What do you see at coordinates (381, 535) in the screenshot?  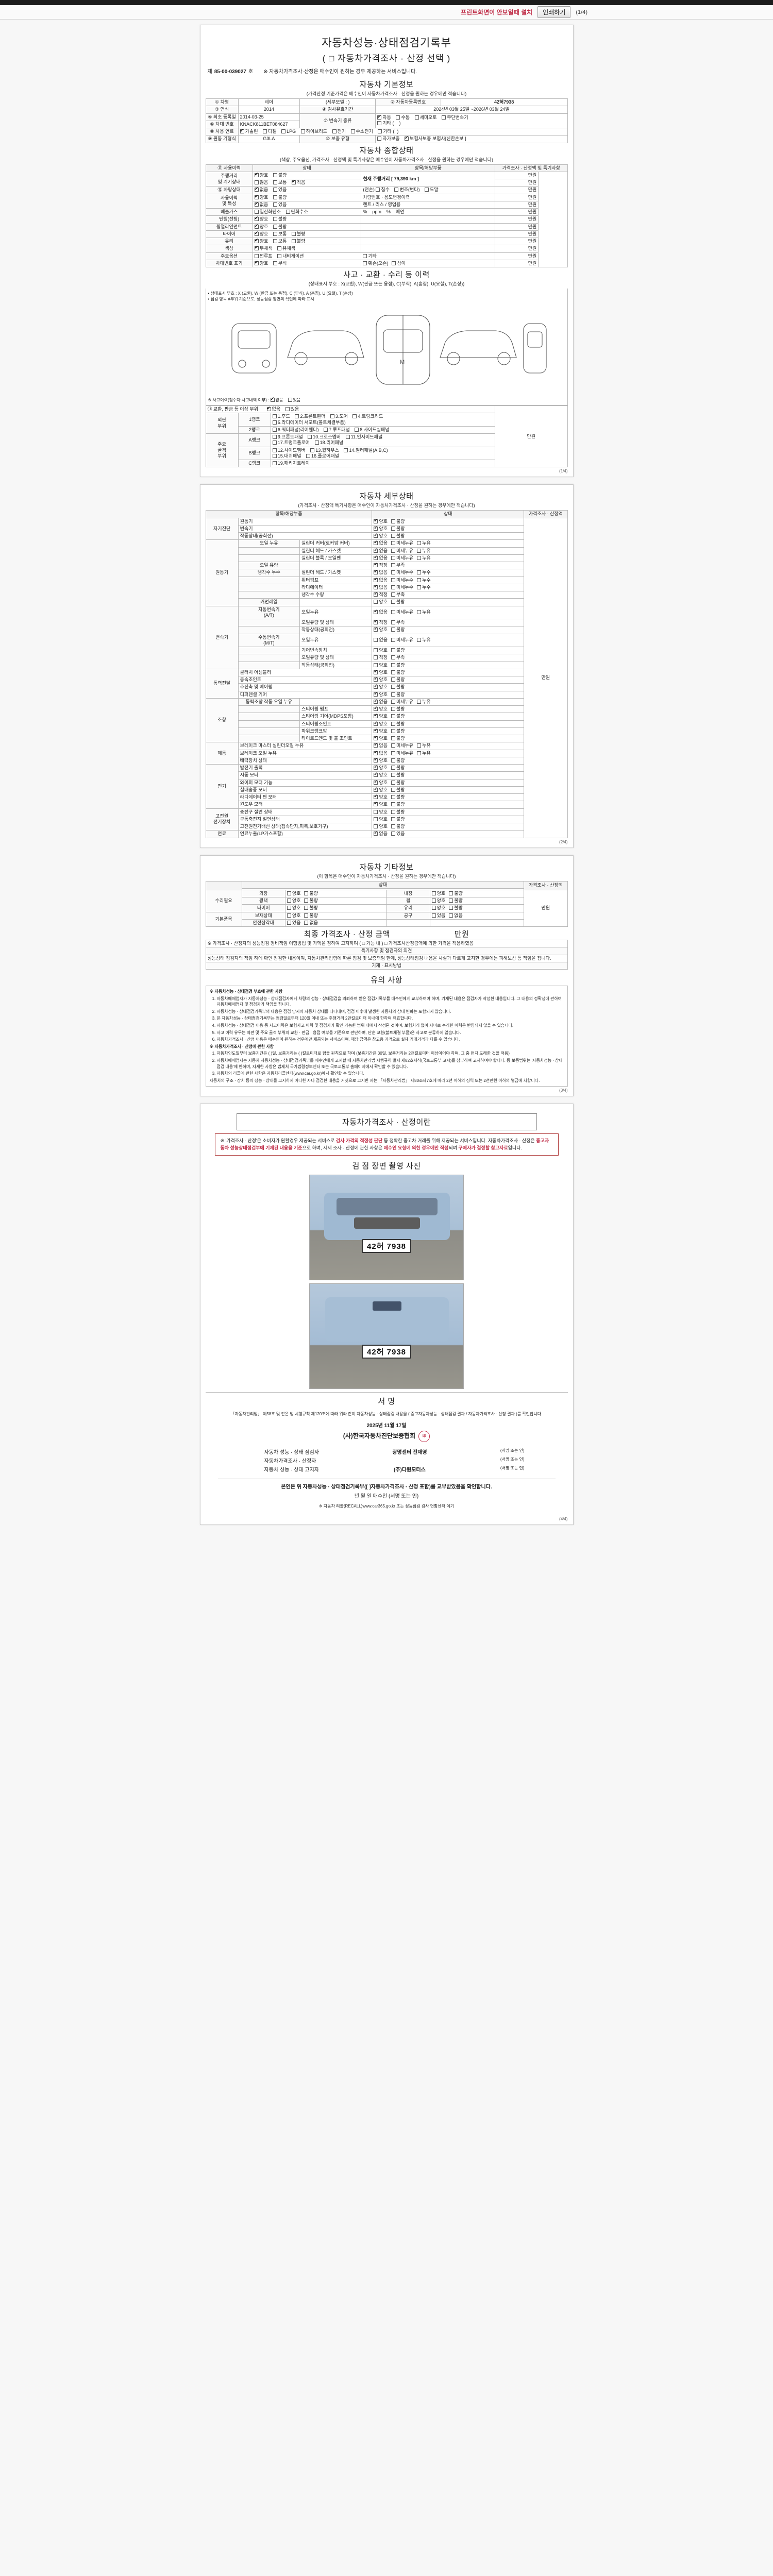 I see `detail-0-2-opt-0: 양호` at bounding box center [381, 535].